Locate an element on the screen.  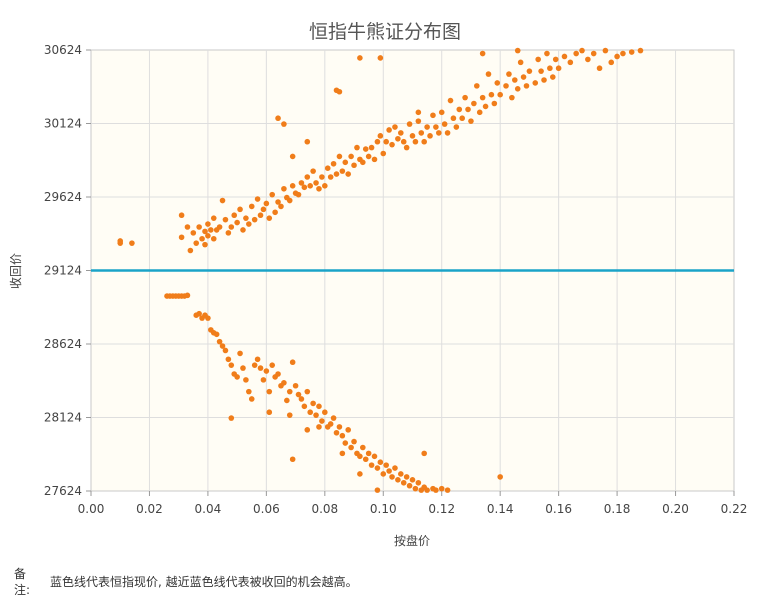
note-label: 备 注: is located at coordinates (22, 582).